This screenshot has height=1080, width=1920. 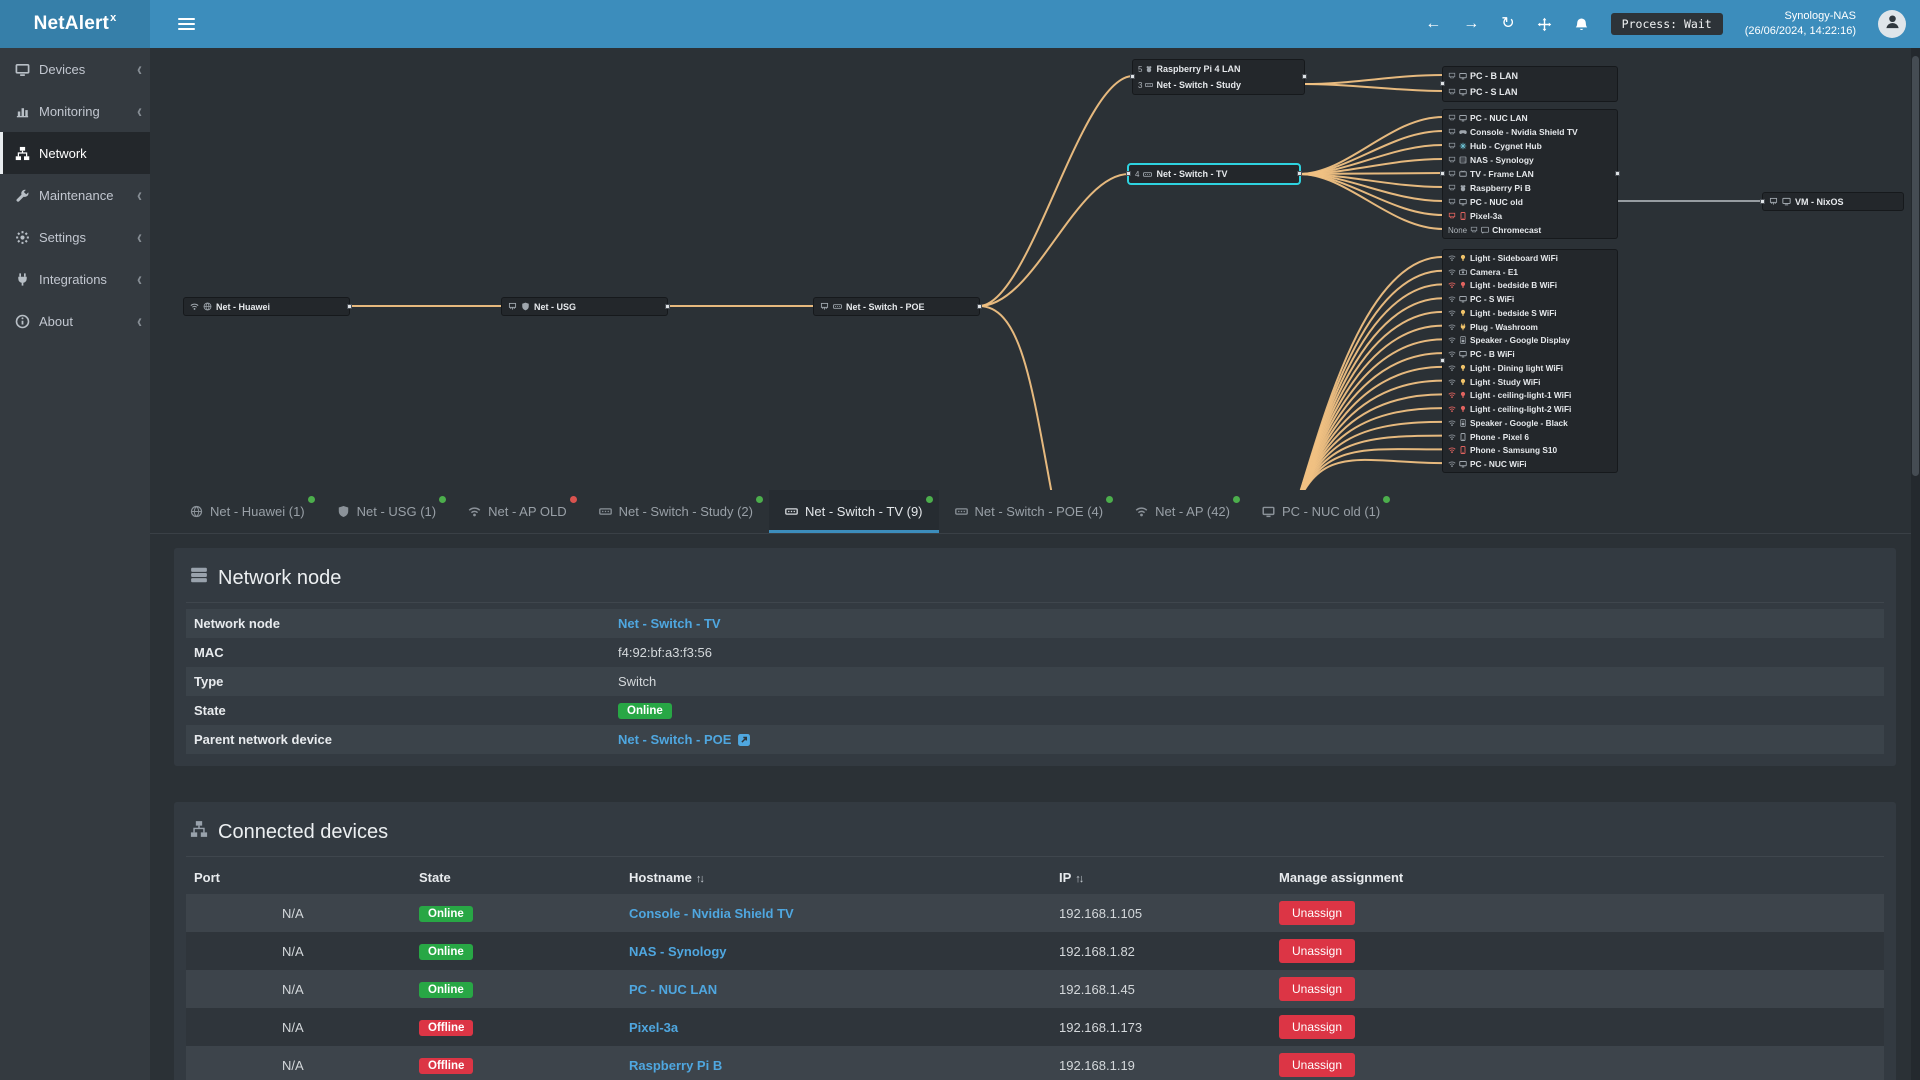 I want to click on topology-device-camera-e1: Camera - E1, so click(x=1530, y=272).